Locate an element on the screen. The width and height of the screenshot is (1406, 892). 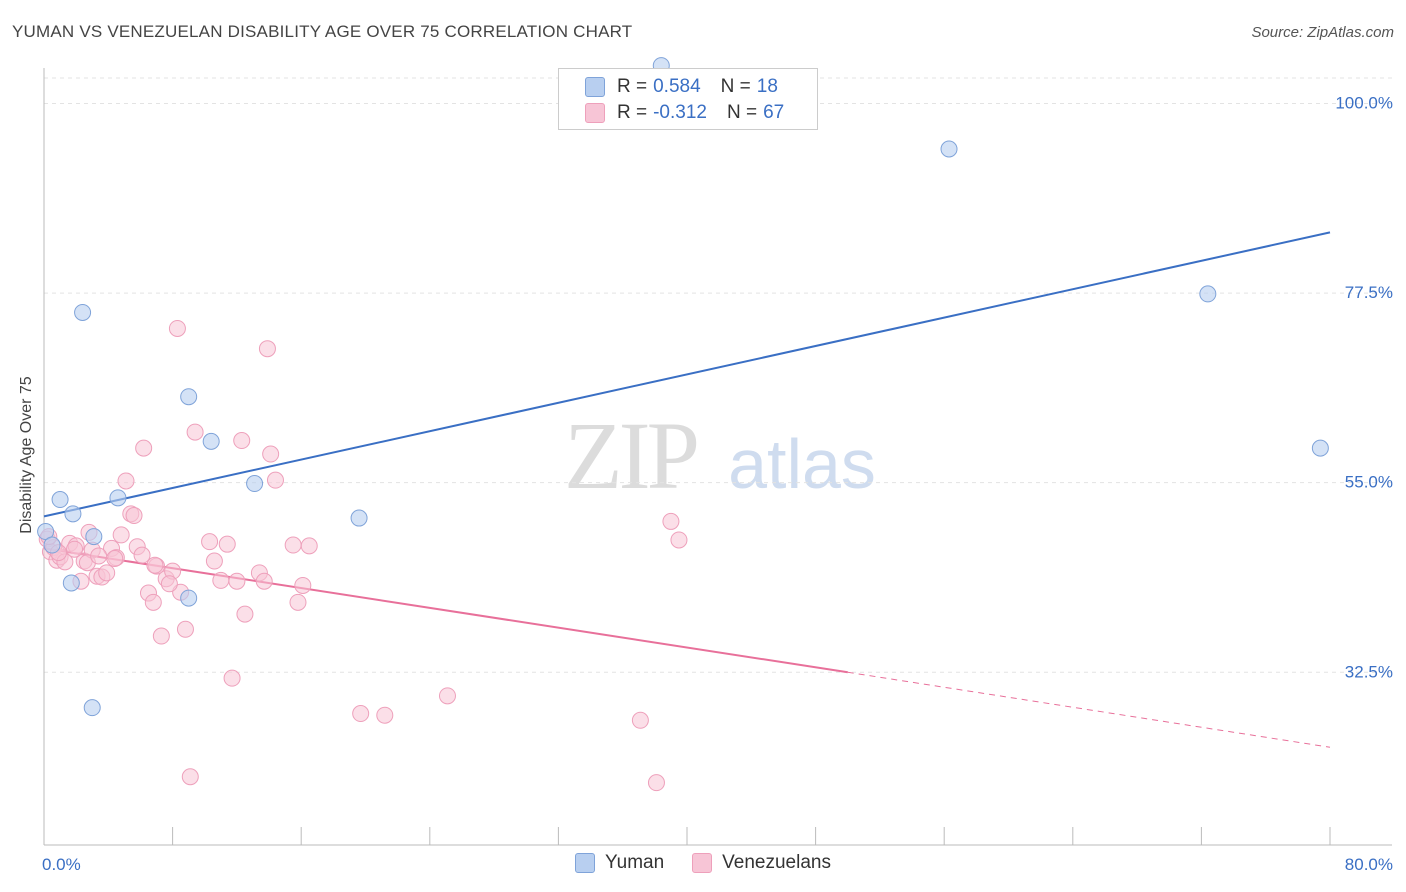
bottom-legend-swatch-venezuelans is located at coordinates (702, 863).